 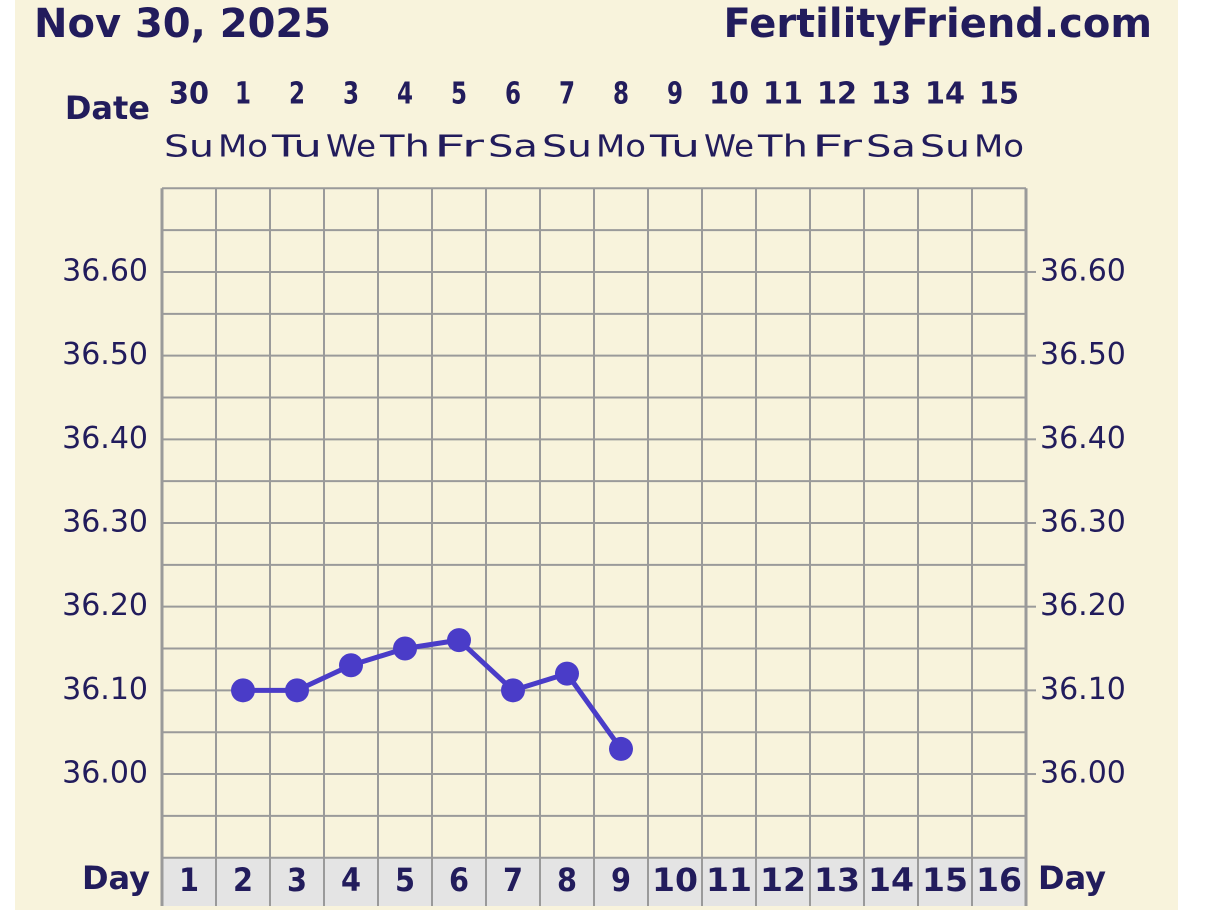 What do you see at coordinates (837, 880) in the screenshot?
I see `day-number: 13` at bounding box center [837, 880].